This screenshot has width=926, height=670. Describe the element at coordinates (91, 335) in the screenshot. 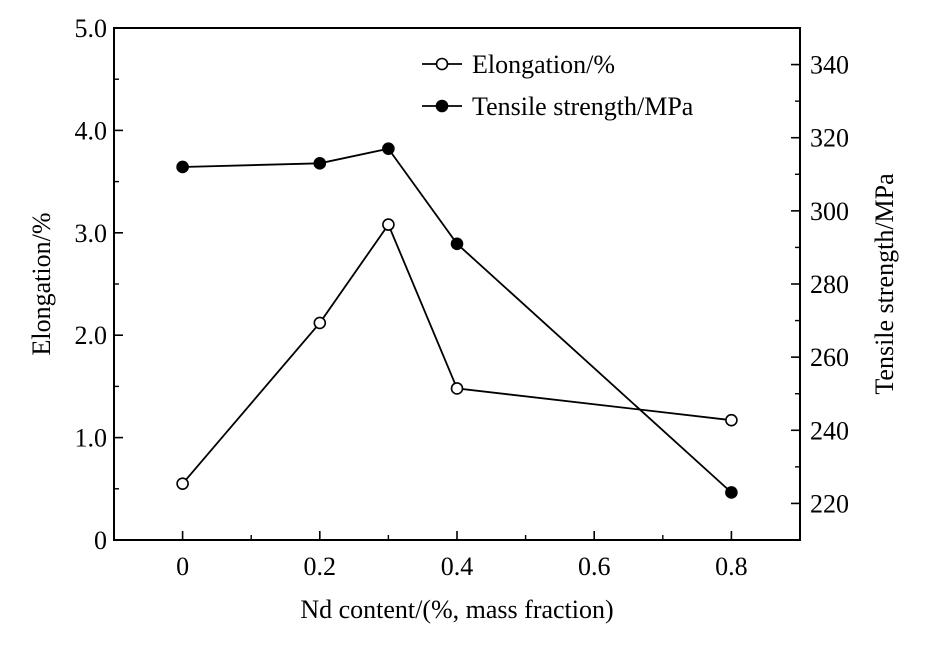

I see `y-left-tick-label: 2.0` at that location.